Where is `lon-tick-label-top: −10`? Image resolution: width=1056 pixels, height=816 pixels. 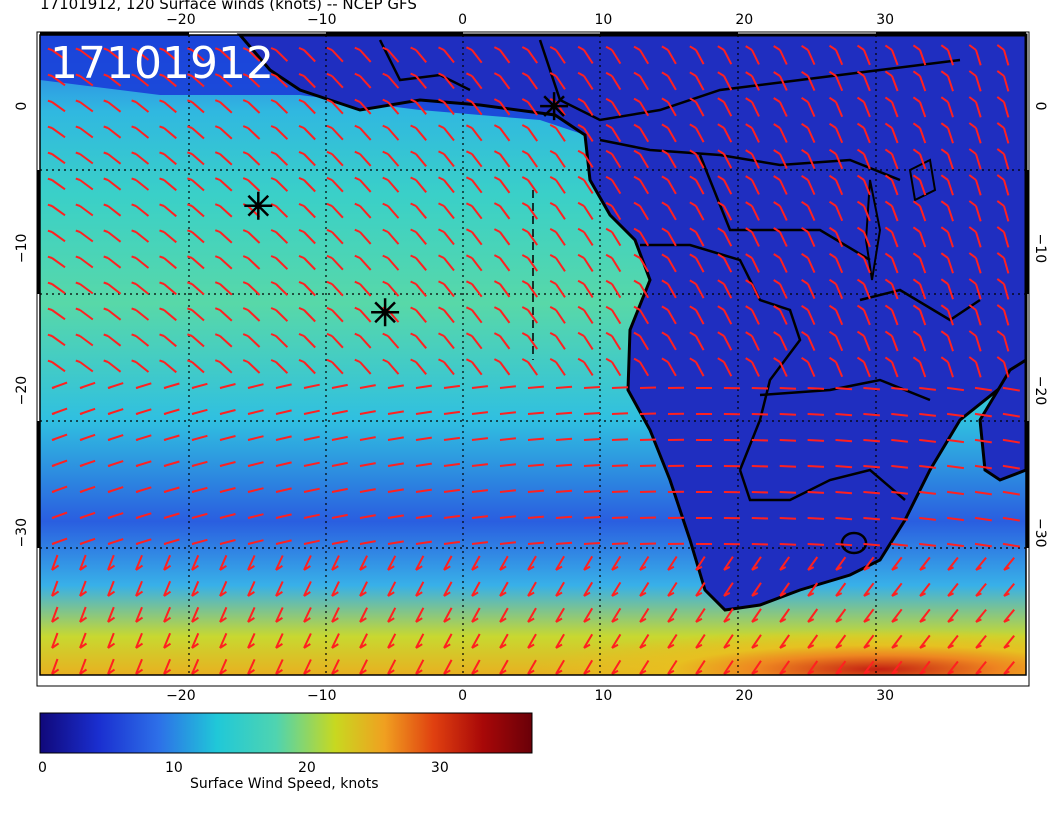
lon-tick-label-top: −10 is located at coordinates (322, 20).